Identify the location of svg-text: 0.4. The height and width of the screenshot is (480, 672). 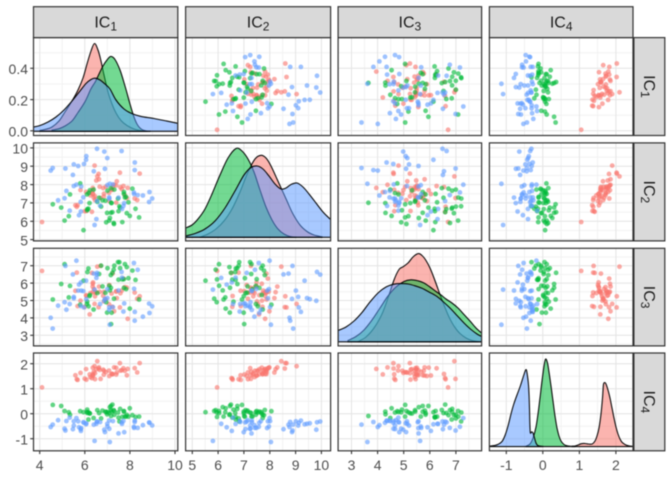
(19, 69).